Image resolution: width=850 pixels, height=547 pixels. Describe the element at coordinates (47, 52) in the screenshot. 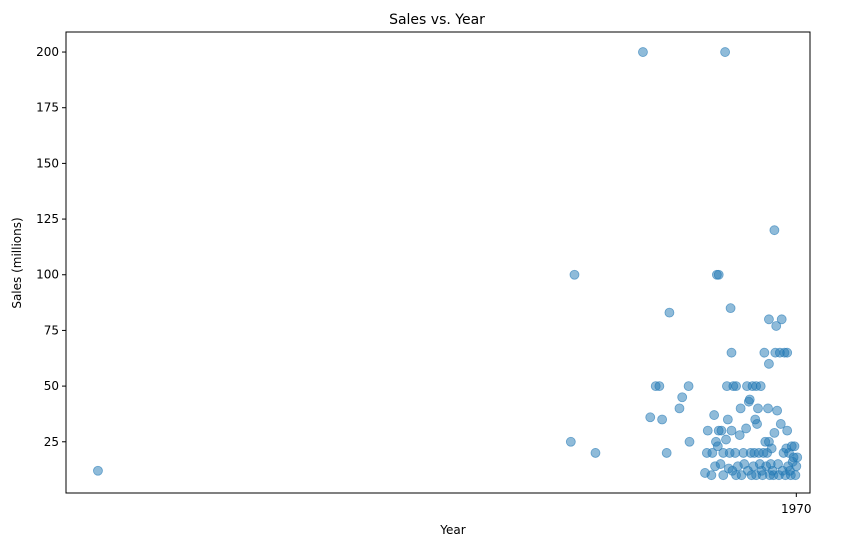

I see `y-tick-label: 200` at that location.